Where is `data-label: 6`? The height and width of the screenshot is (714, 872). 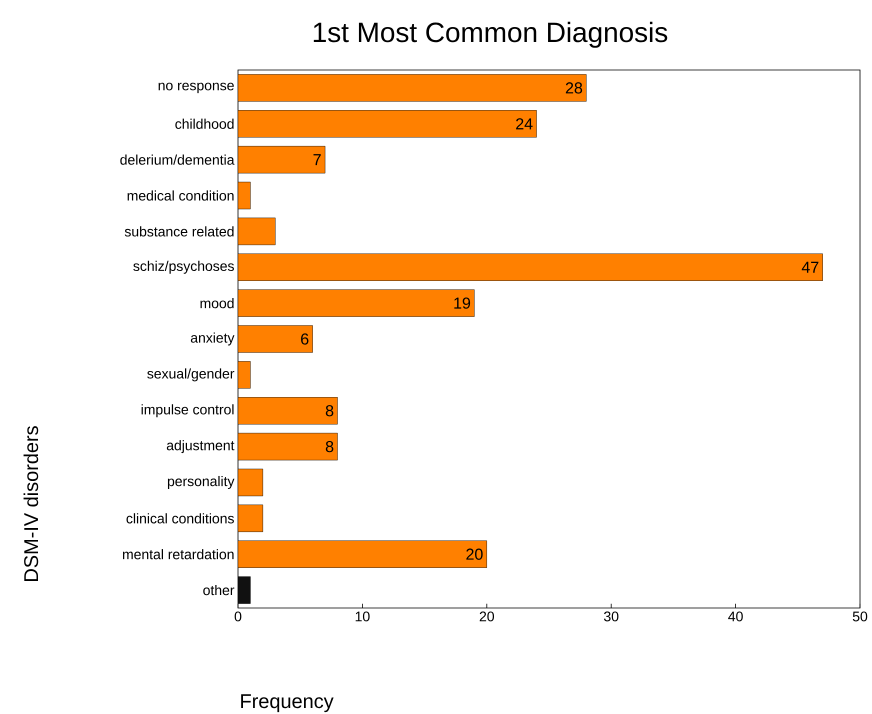 data-label: 6 is located at coordinates (304, 339).